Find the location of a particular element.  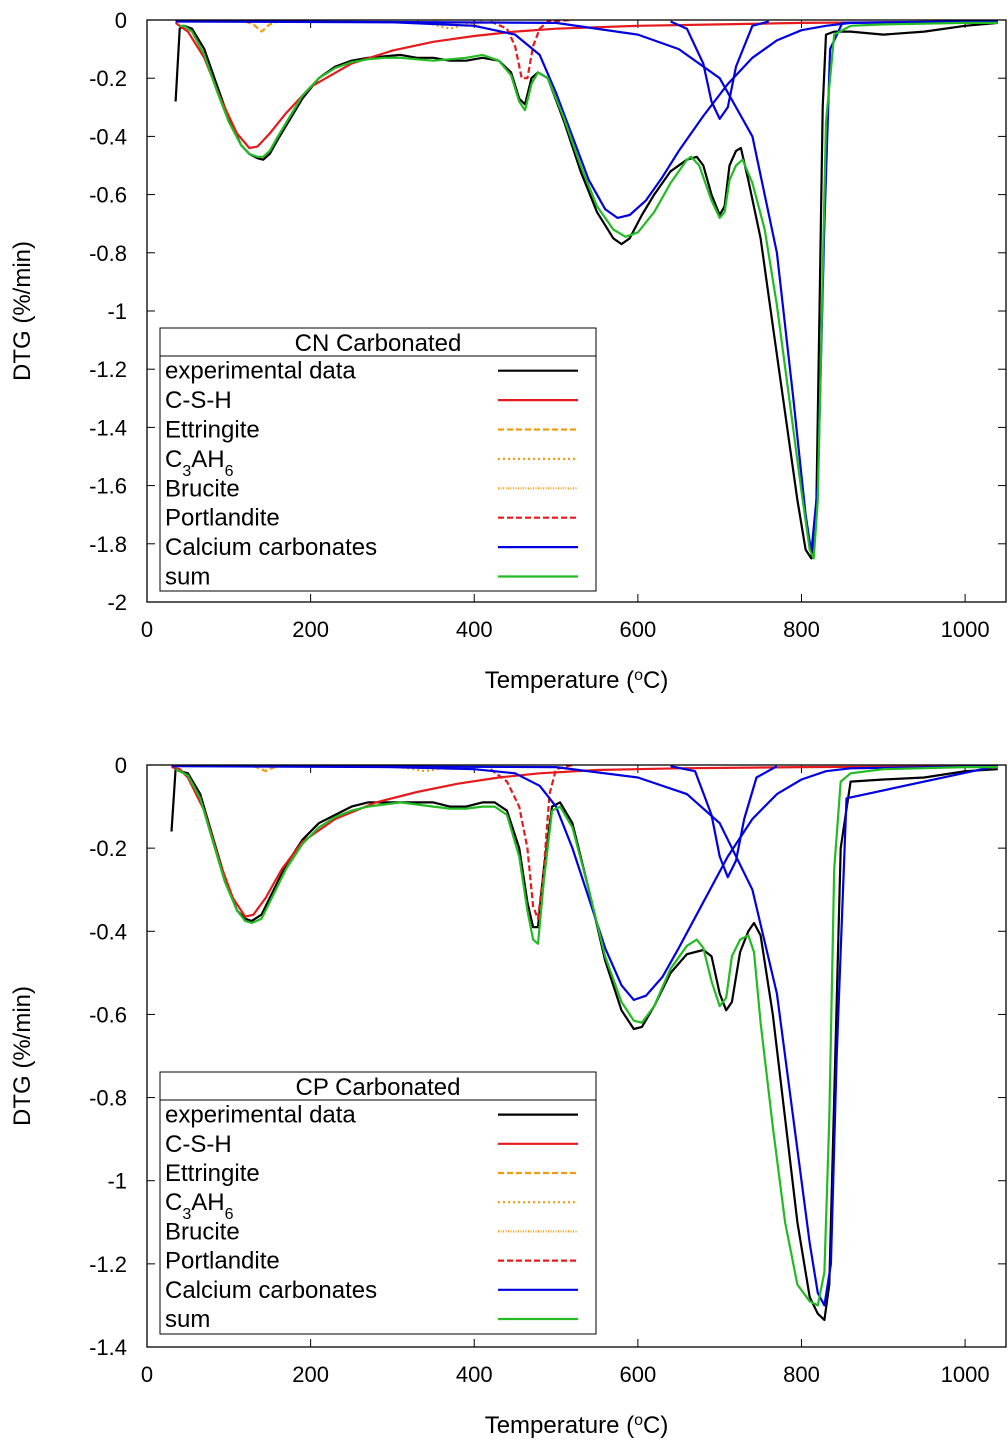

legend-title: CP Carbonated is located at coordinates (378, 1087).